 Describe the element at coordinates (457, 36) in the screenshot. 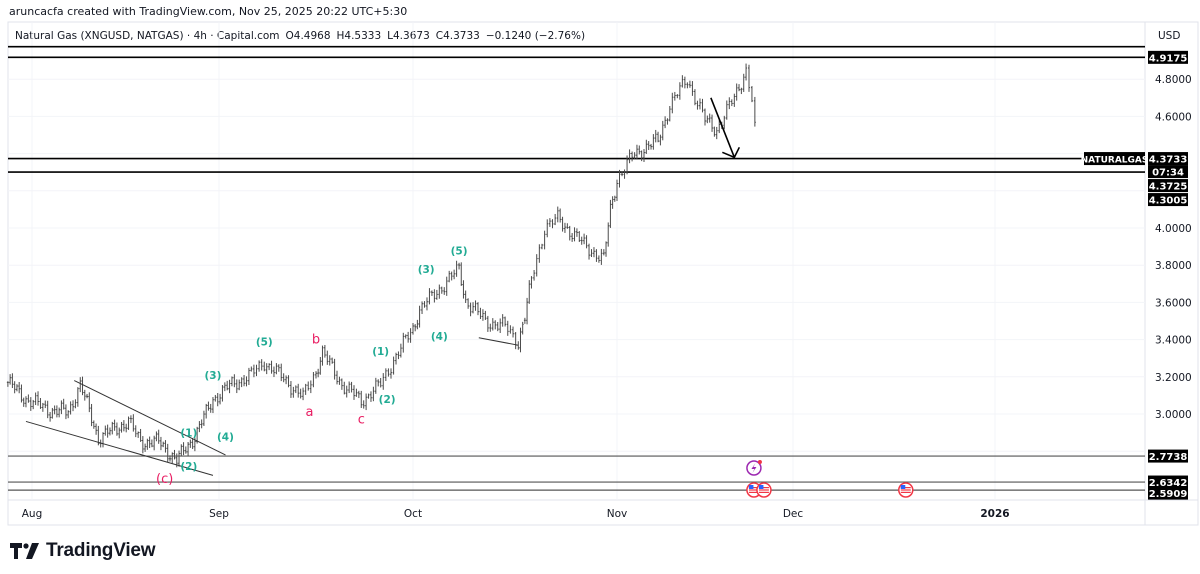

I see `ohlc-close: C4.3733` at that location.